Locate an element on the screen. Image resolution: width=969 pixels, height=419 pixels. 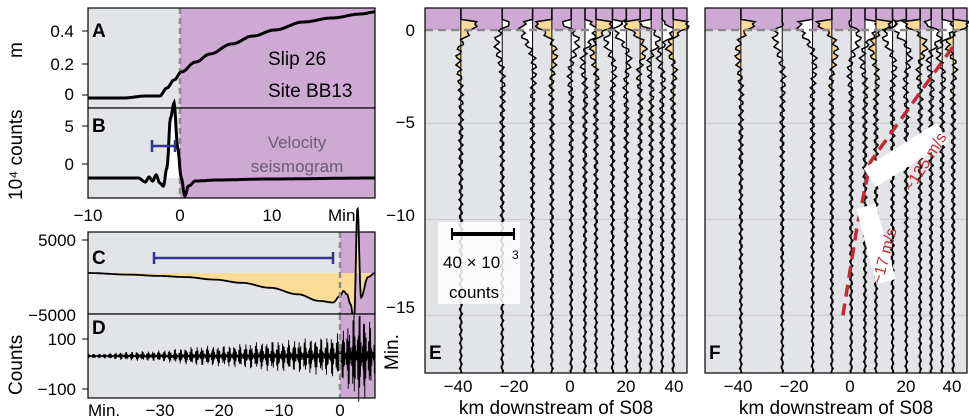
panel-letter: C is located at coordinates (99, 258).